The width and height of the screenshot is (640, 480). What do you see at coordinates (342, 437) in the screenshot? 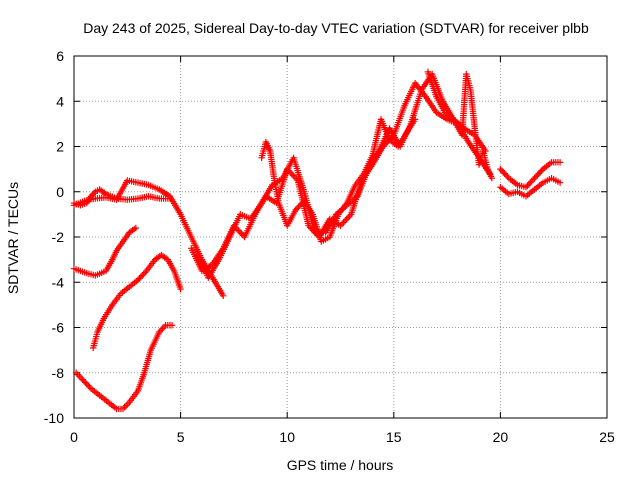
I see `x-tick-labels: 0 5 10 15 20 25` at bounding box center [342, 437].